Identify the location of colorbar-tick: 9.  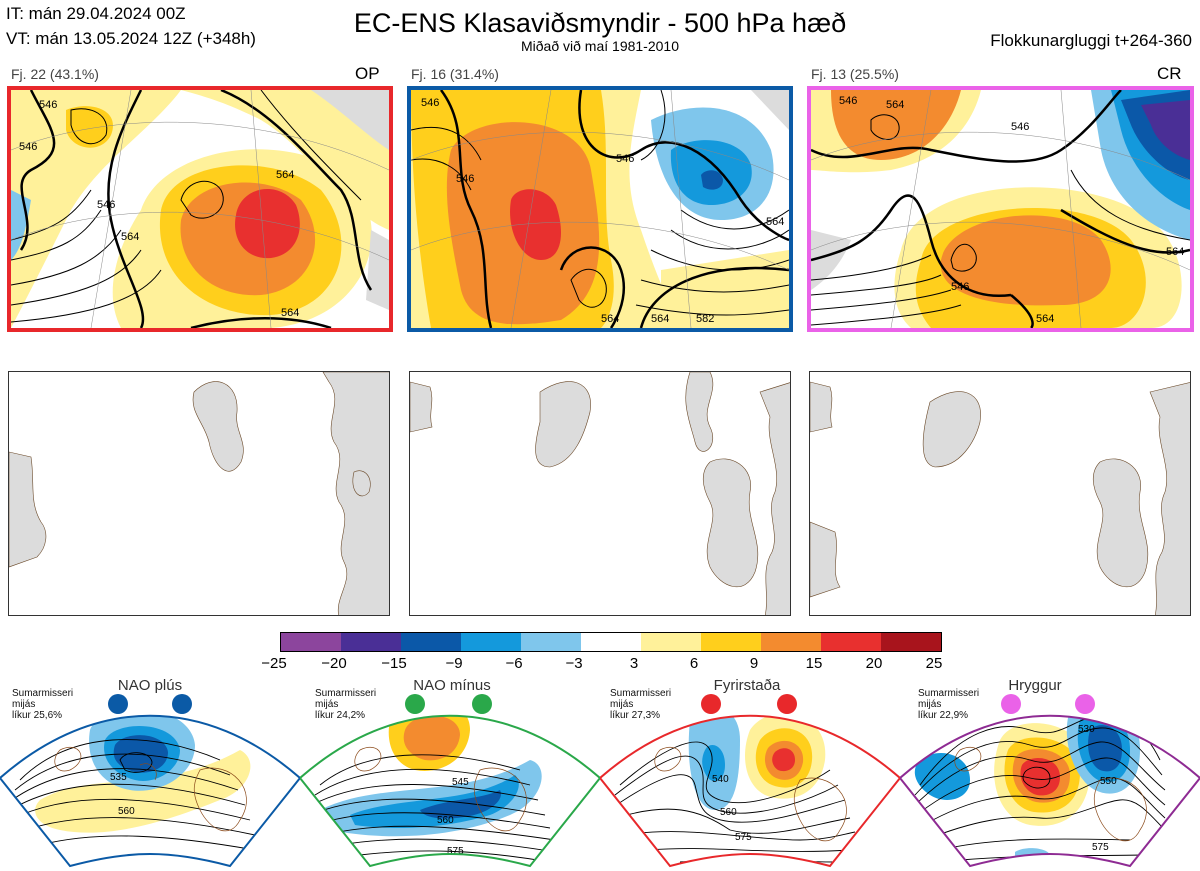
(754, 663).